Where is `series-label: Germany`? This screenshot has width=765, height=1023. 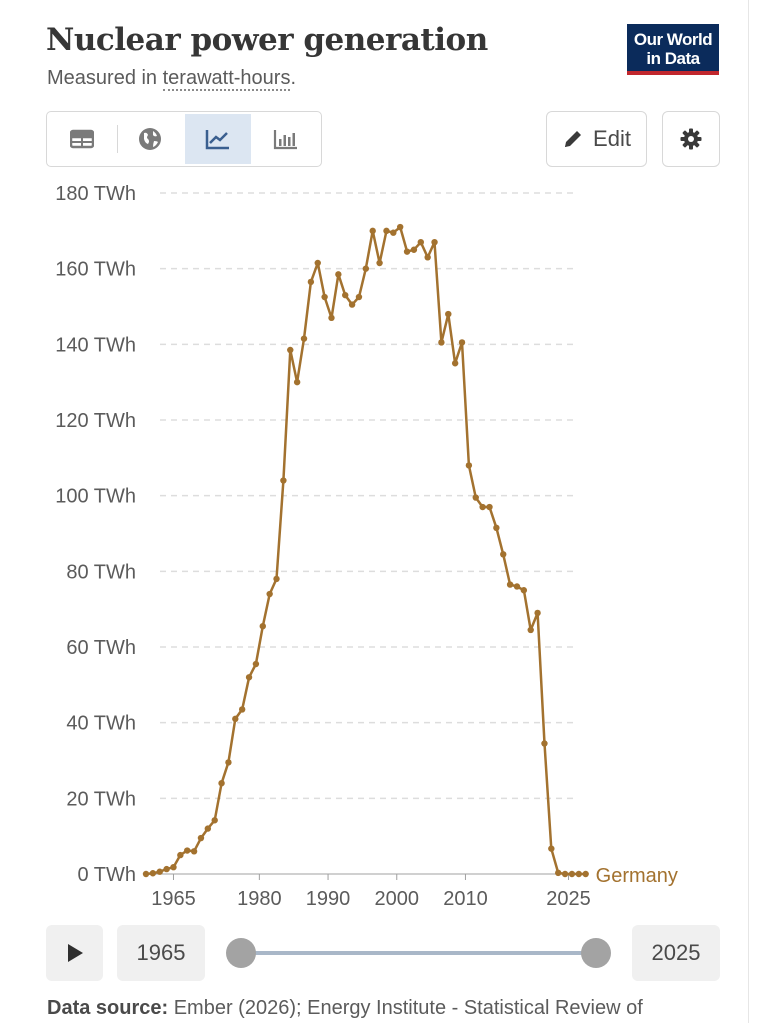 series-label: Germany is located at coordinates (637, 876).